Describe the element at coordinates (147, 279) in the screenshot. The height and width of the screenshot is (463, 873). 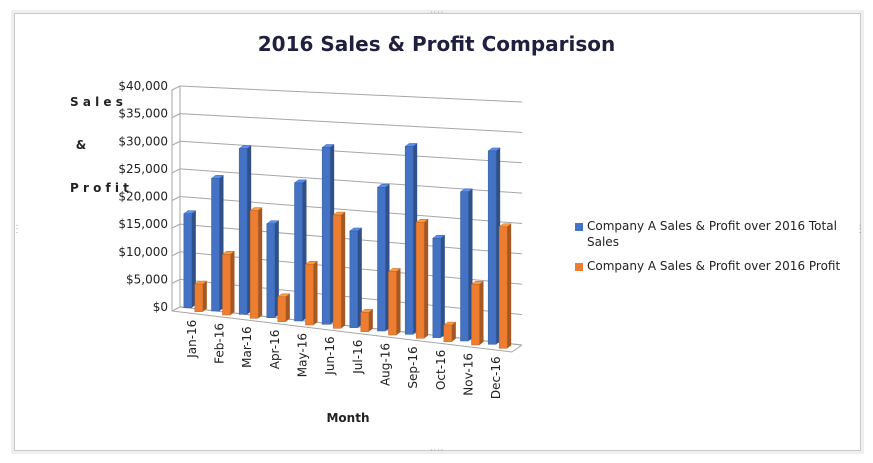
I see `y-tick-label: $5,000` at that location.